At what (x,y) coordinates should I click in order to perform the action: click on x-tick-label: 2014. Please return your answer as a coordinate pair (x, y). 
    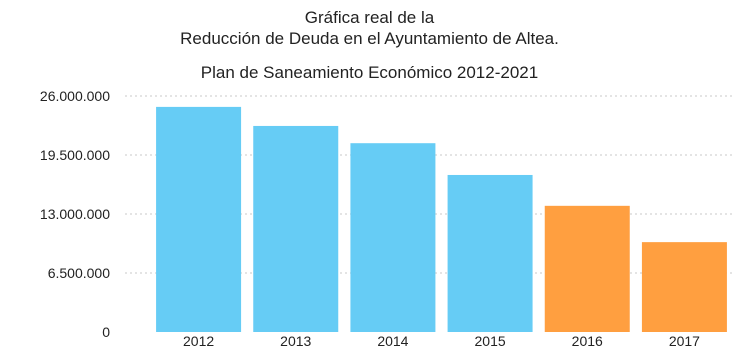
    Looking at the image, I should click on (392, 340).